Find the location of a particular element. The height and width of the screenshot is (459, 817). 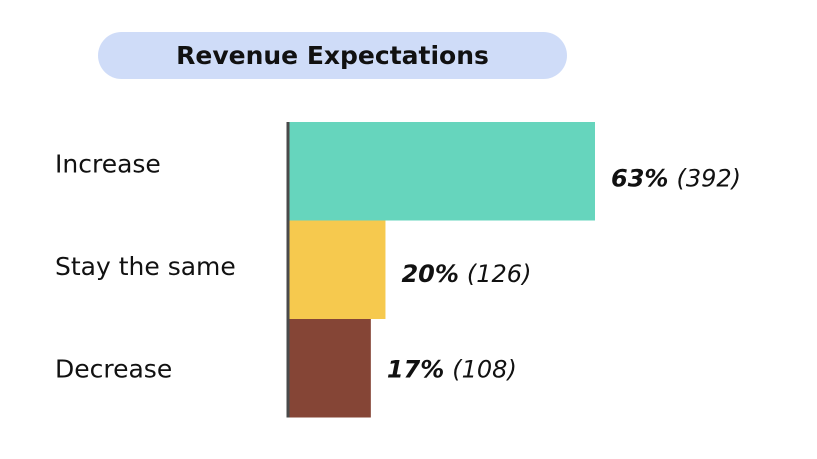

percent-label: 63% is located at coordinates (639, 178).